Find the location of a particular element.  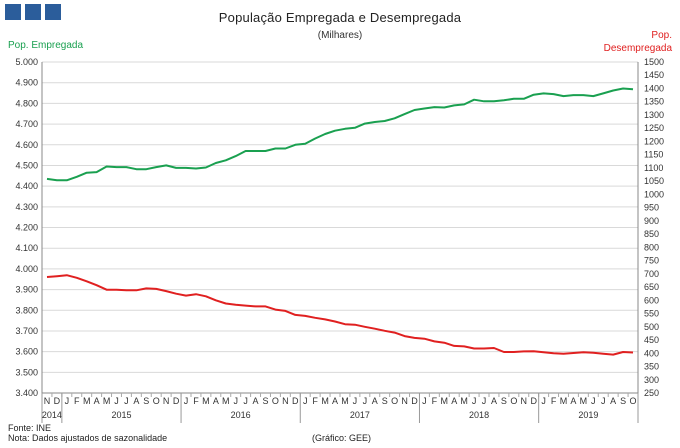

chart-subtitle: (Milhares) is located at coordinates (340, 35).